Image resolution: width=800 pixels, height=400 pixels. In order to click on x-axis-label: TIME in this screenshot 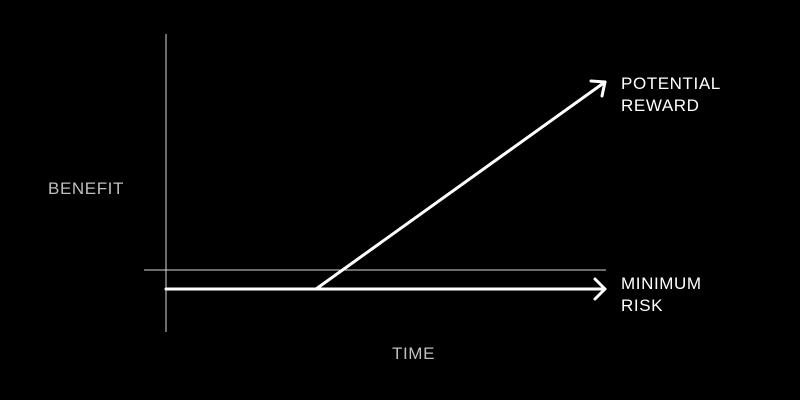, I will do `click(413, 353)`.